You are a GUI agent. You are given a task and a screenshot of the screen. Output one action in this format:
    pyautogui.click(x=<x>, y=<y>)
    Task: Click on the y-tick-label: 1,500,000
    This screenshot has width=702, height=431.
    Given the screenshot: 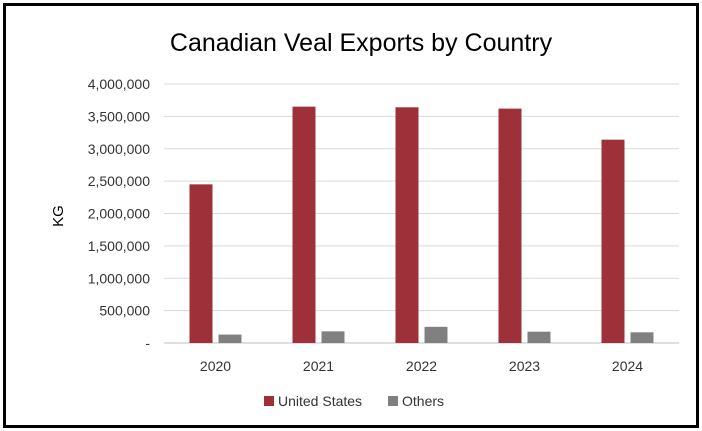 What is the action you would take?
    pyautogui.click(x=119, y=246)
    